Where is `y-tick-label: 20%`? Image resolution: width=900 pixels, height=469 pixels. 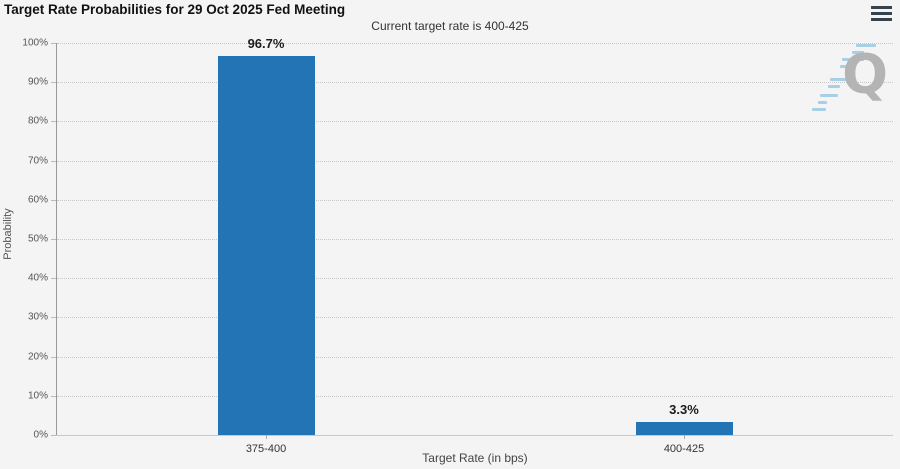 y-tick-label: 20% is located at coordinates (37, 357).